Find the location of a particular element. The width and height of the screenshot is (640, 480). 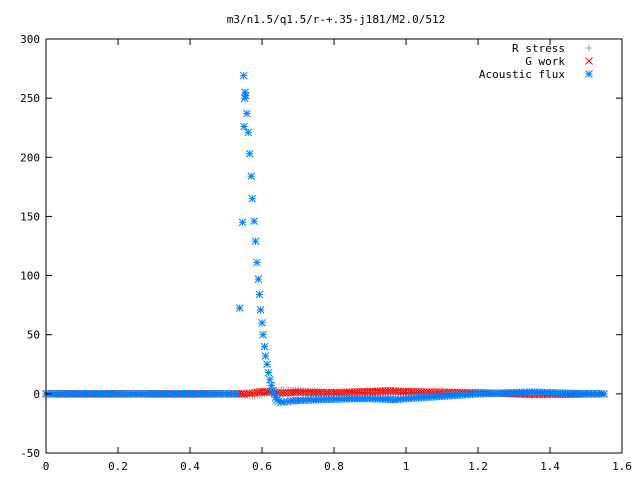

y-tick-label: 300 is located at coordinates (30, 39).